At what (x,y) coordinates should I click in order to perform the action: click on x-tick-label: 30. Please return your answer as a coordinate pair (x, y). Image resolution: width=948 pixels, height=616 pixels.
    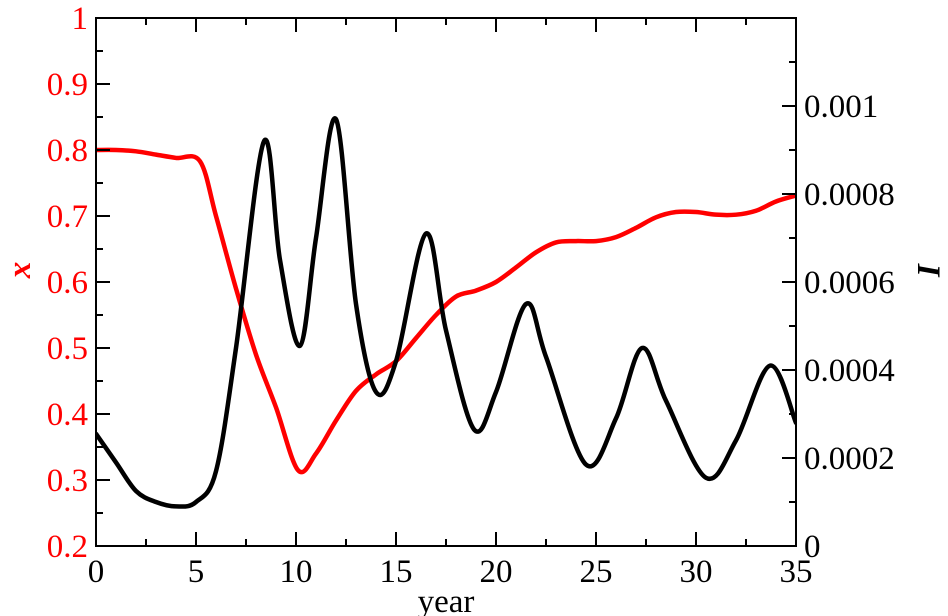
    Looking at the image, I should click on (696, 572).